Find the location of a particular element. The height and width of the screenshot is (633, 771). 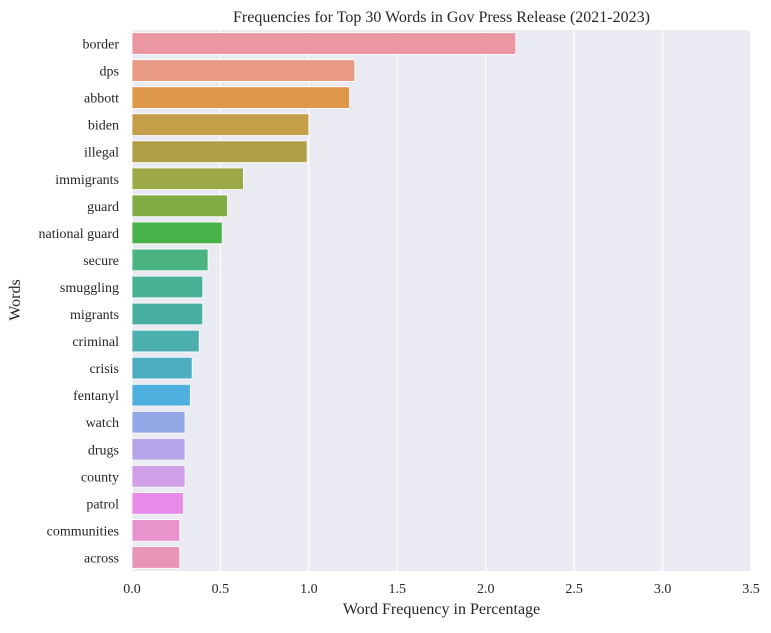

y-tick-label: smuggling is located at coordinates (89, 288).